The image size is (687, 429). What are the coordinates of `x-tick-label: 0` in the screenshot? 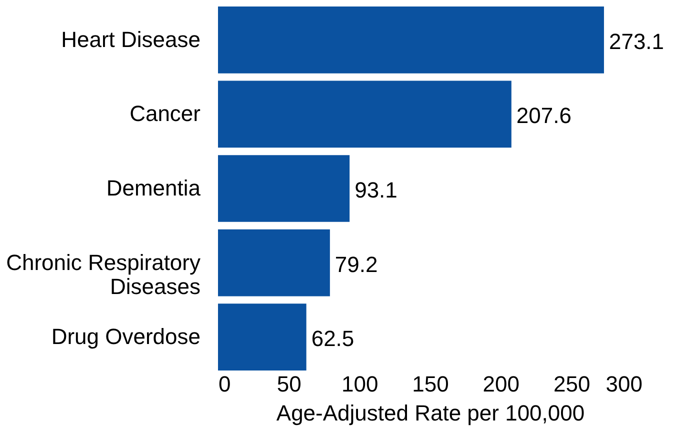 It's located at (224, 384).